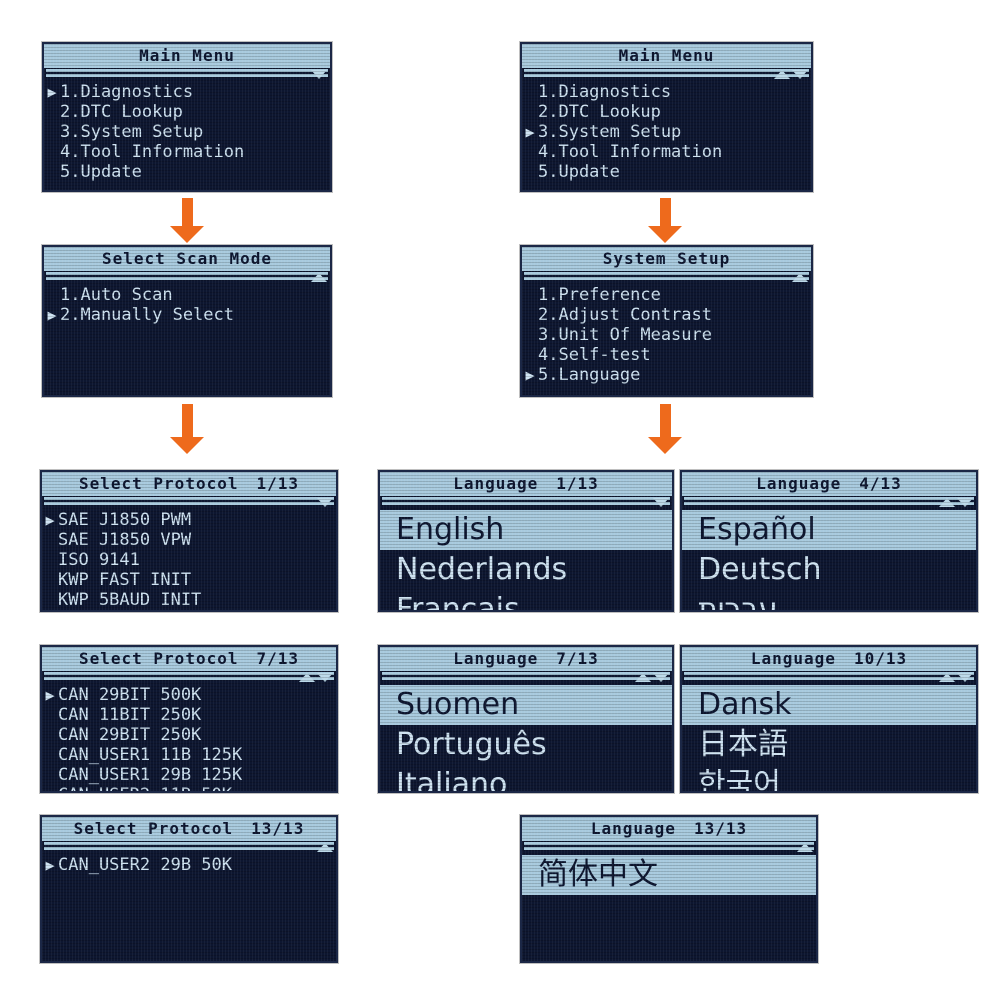 The width and height of the screenshot is (1000, 1000). I want to click on list-item: ▶ CAN_USER2 29B 50K, so click(189, 865).